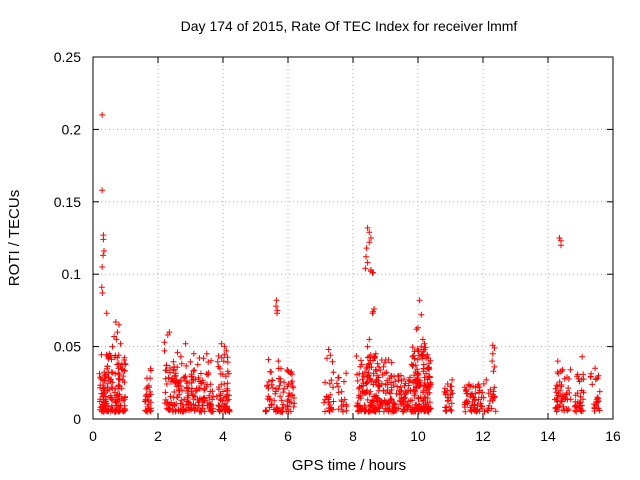  What do you see at coordinates (72, 274) in the screenshot?
I see `y-tick-label: 0.1` at bounding box center [72, 274].